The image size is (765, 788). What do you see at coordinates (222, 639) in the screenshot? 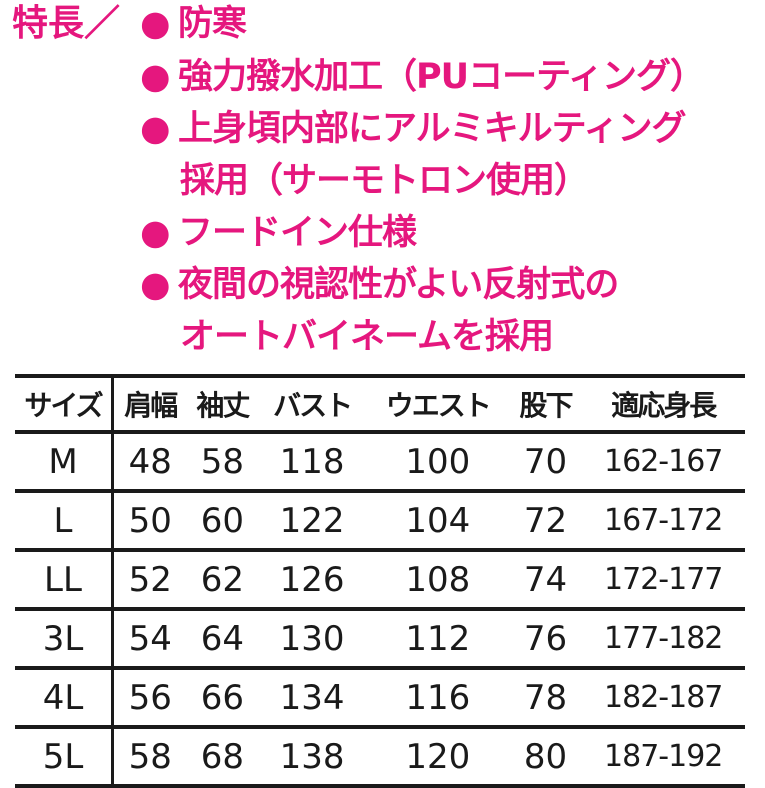
I see `table-cell: 64` at bounding box center [222, 639].